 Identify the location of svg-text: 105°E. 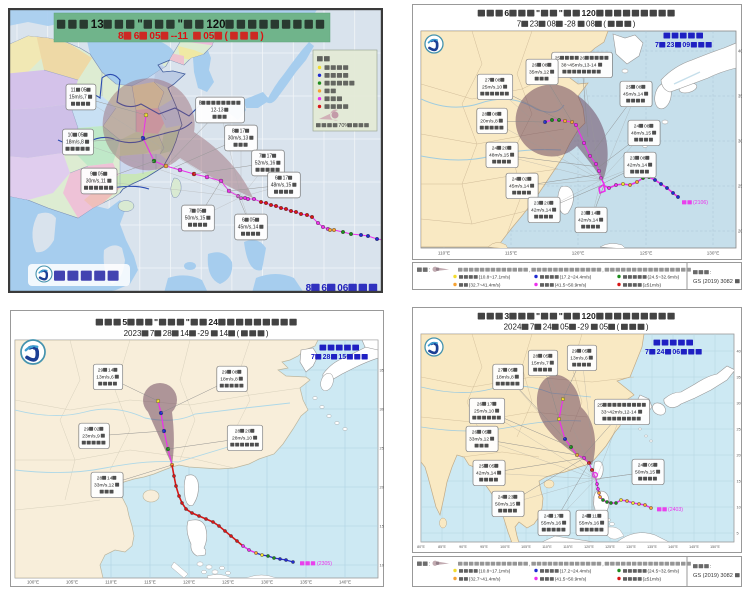
(72, 582).